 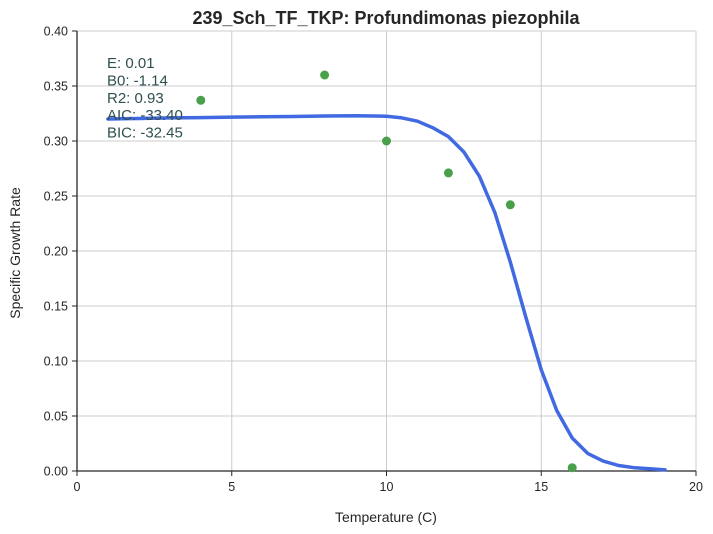 What do you see at coordinates (56, 32) in the screenshot?
I see `y-tick-label: 0.40` at bounding box center [56, 32].